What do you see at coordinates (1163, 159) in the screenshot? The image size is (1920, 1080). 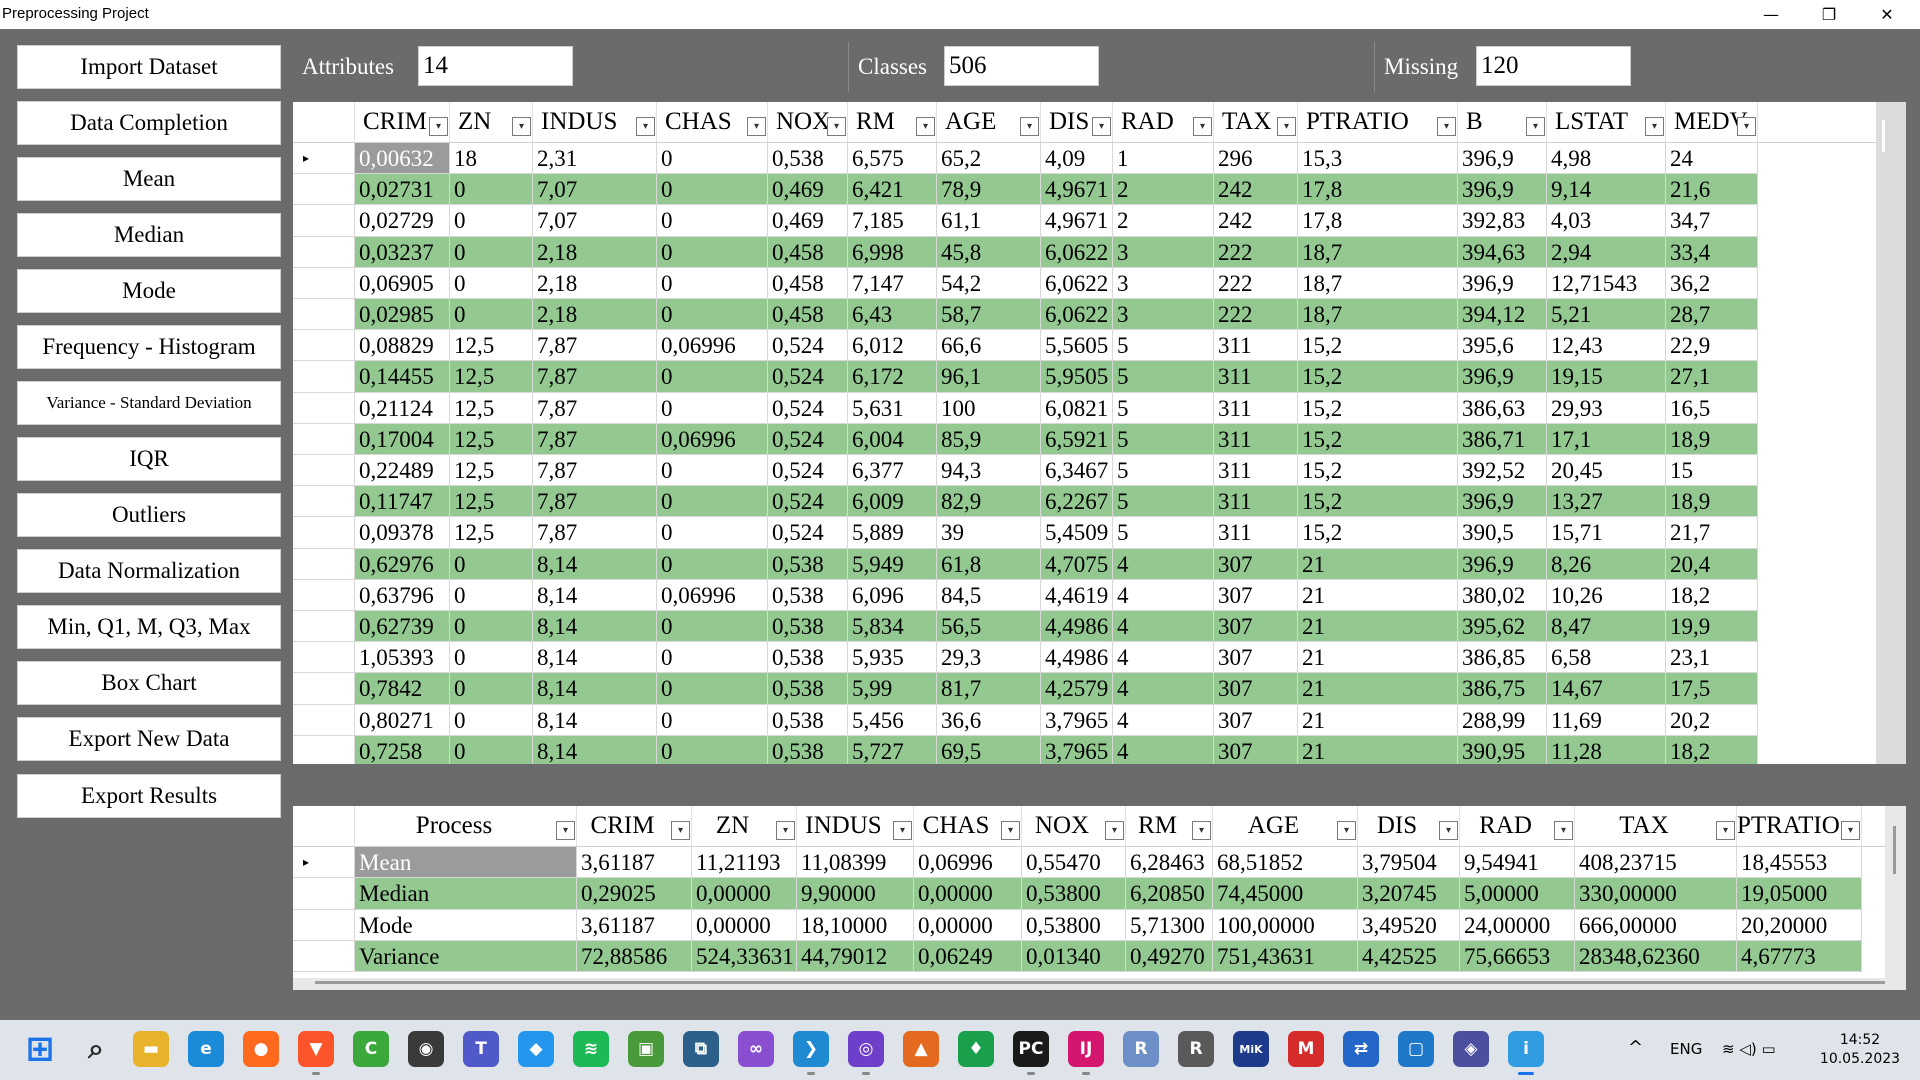 I see `table-cell: 1` at bounding box center [1163, 159].